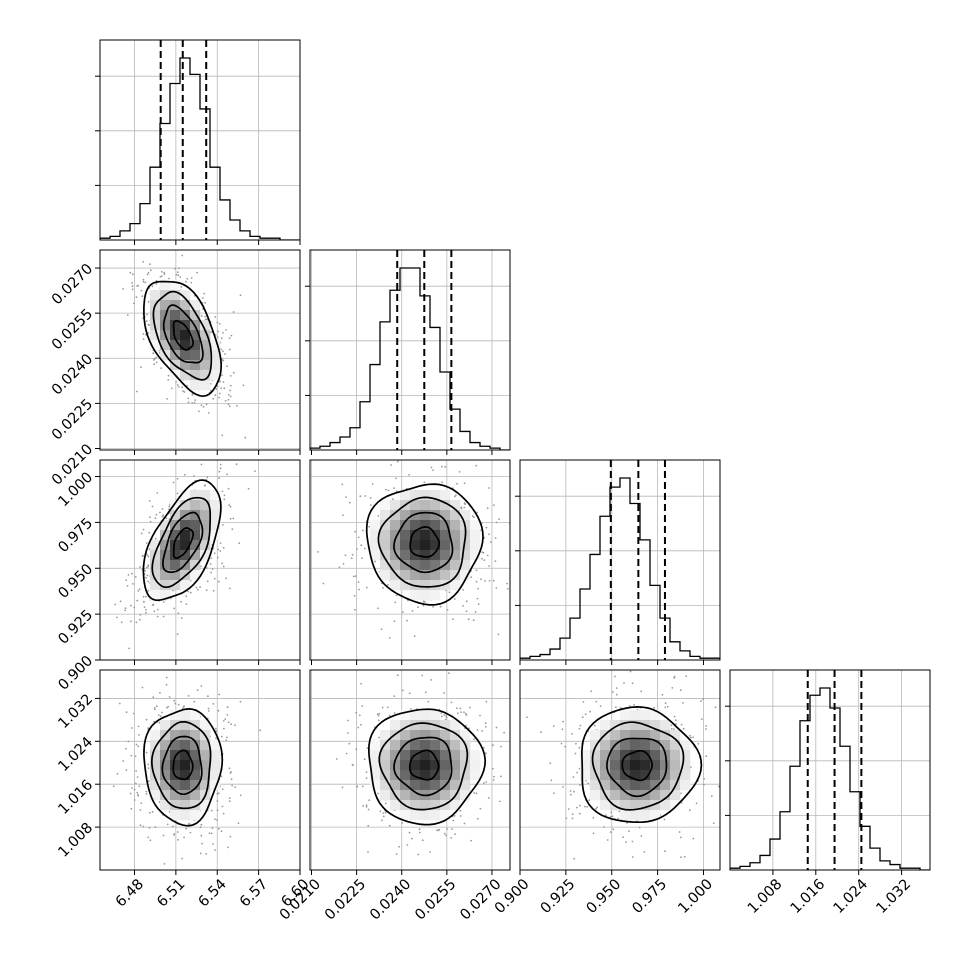 The image size is (970, 970). What do you see at coordinates (76, 711) in the screenshot?
I see `y-tick-label-3-3: 1.032` at bounding box center [76, 711].